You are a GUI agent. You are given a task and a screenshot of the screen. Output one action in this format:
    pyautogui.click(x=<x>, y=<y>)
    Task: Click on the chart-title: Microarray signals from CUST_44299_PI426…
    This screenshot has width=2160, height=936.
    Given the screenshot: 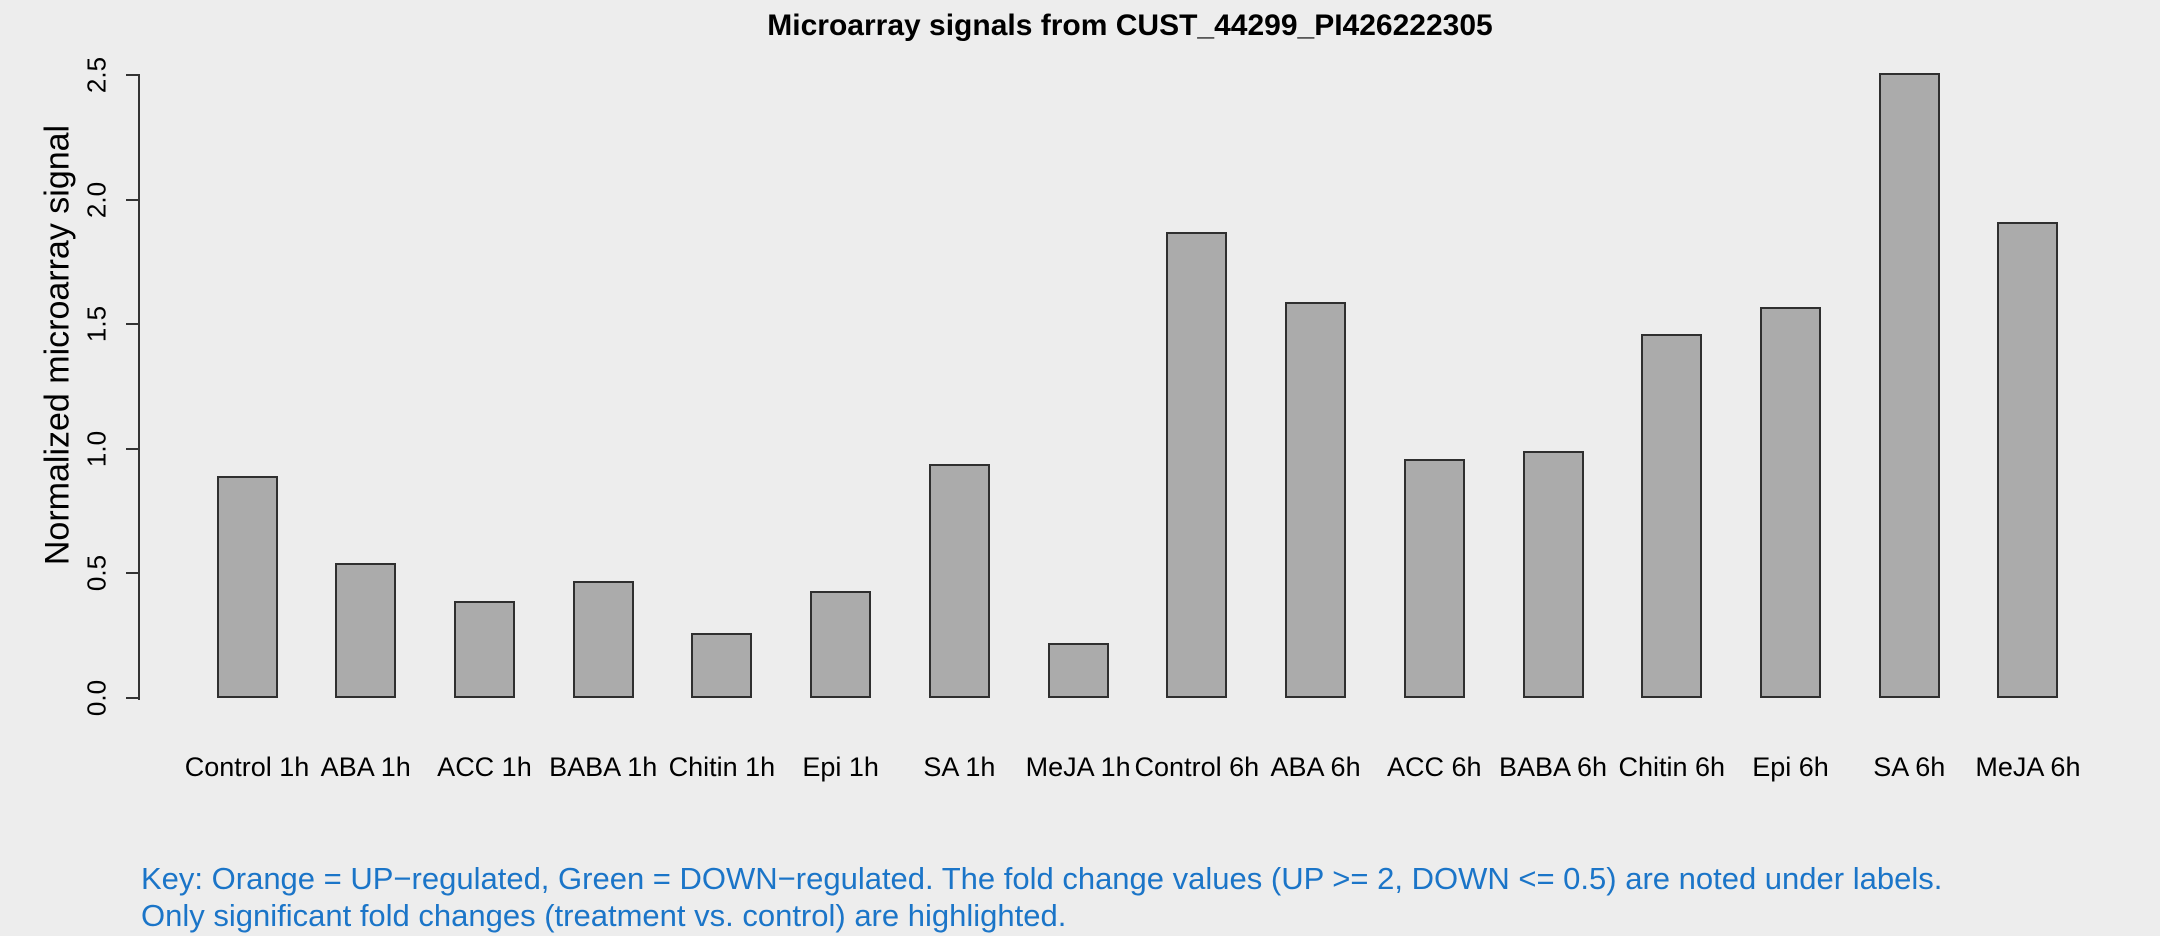 What is the action you would take?
    pyautogui.click(x=1130, y=25)
    